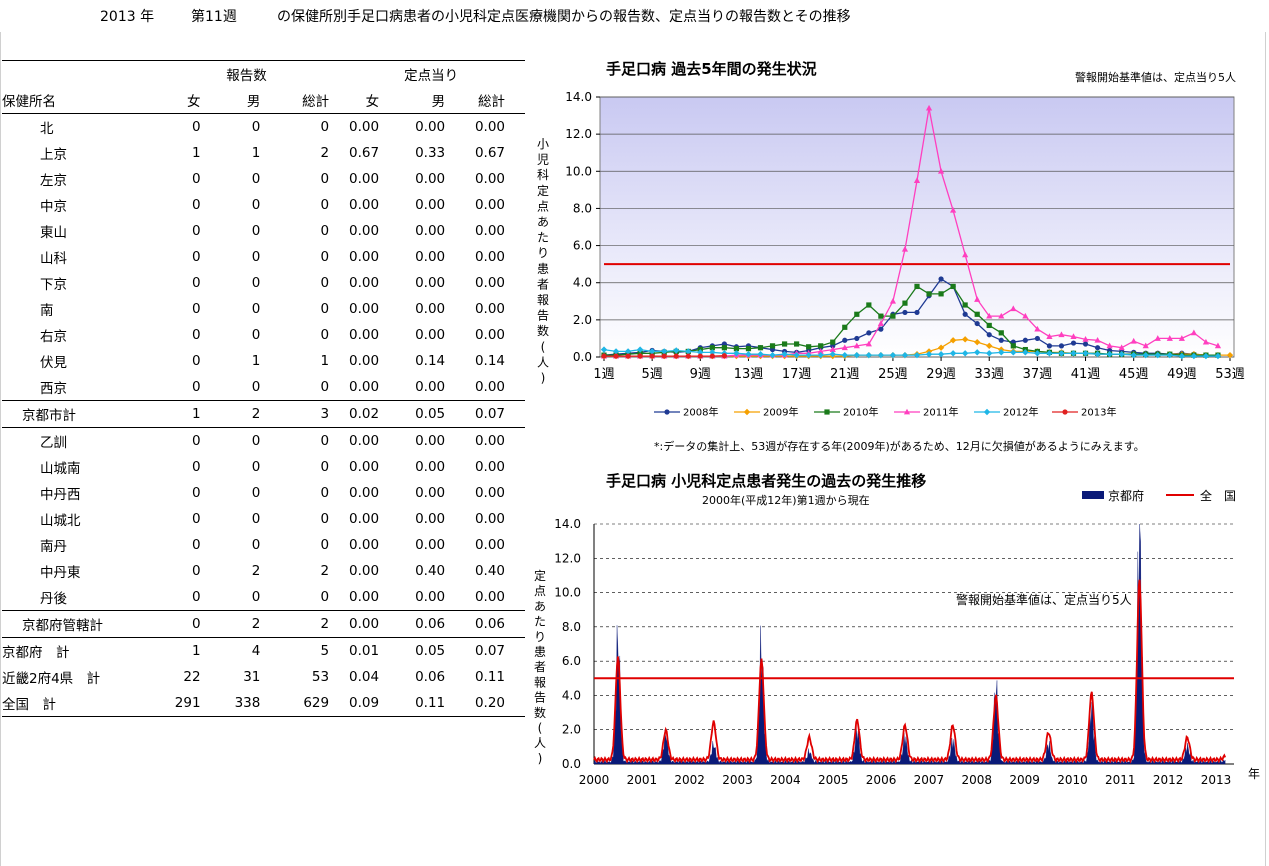 This screenshot has width=1269, height=866. Describe the element at coordinates (989, 374) in the screenshot. I see `x-tick-label: 33週` at that location.